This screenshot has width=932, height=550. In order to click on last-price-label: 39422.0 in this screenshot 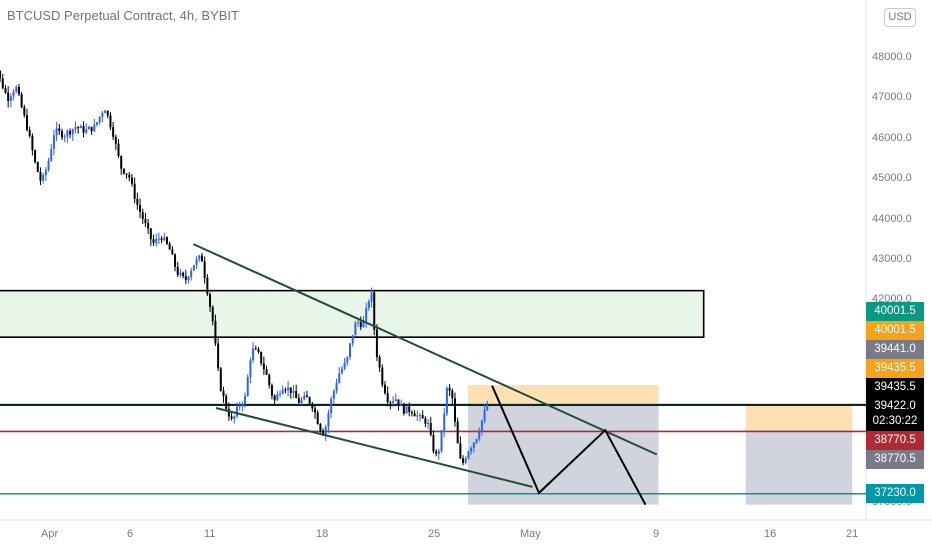, I will do `click(895, 406)`.